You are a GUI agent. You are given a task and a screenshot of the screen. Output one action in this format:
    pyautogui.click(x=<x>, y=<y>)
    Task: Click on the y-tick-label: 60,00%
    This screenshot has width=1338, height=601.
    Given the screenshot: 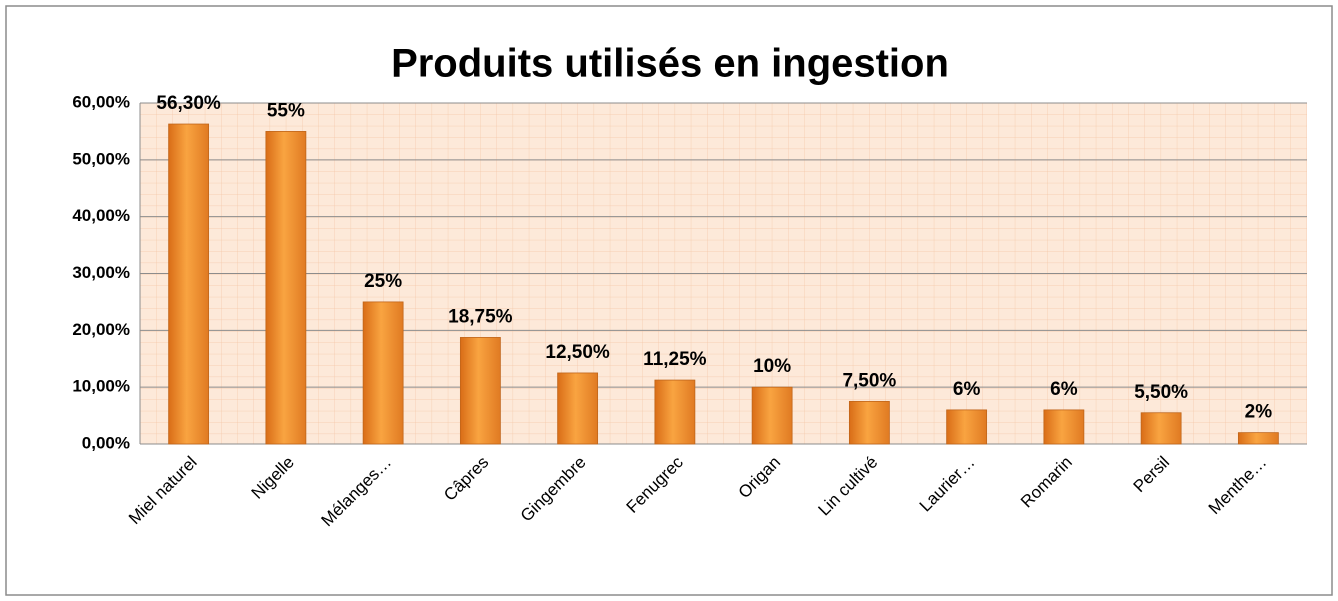 What is the action you would take?
    pyautogui.click(x=101, y=101)
    